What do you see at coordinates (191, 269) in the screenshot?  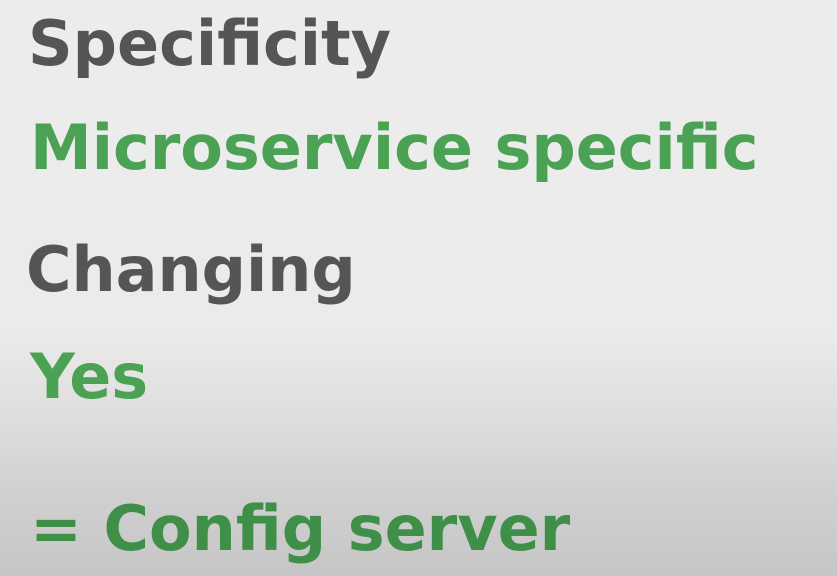 I see `changing-heading: Changing` at bounding box center [191, 269].